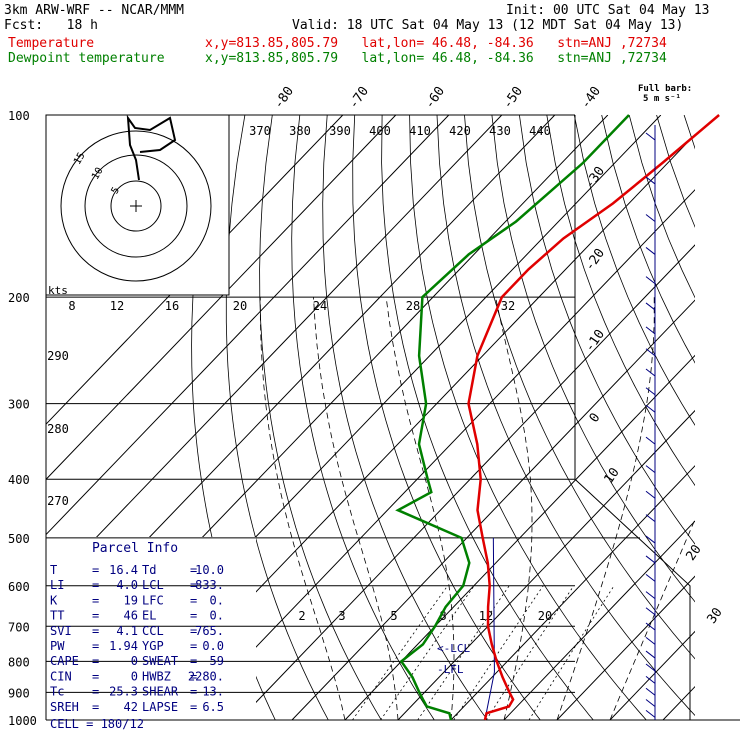 The width and height of the screenshot is (740, 740). Describe the element at coordinates (51, 43) in the screenshot. I see `temperature-legend: Temperature` at that location.